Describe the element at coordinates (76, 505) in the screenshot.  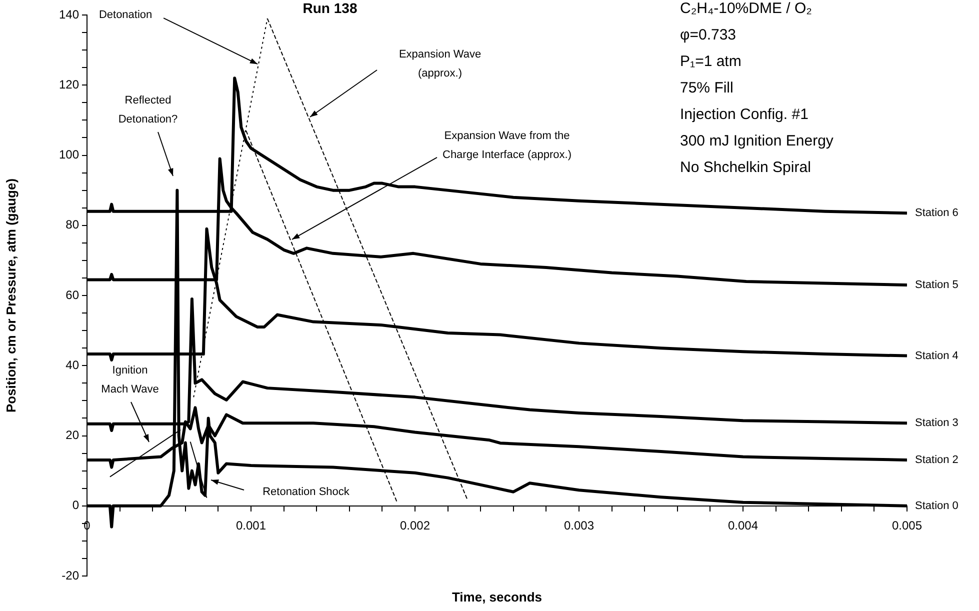
I see `y-tick-label: 0` at that location.